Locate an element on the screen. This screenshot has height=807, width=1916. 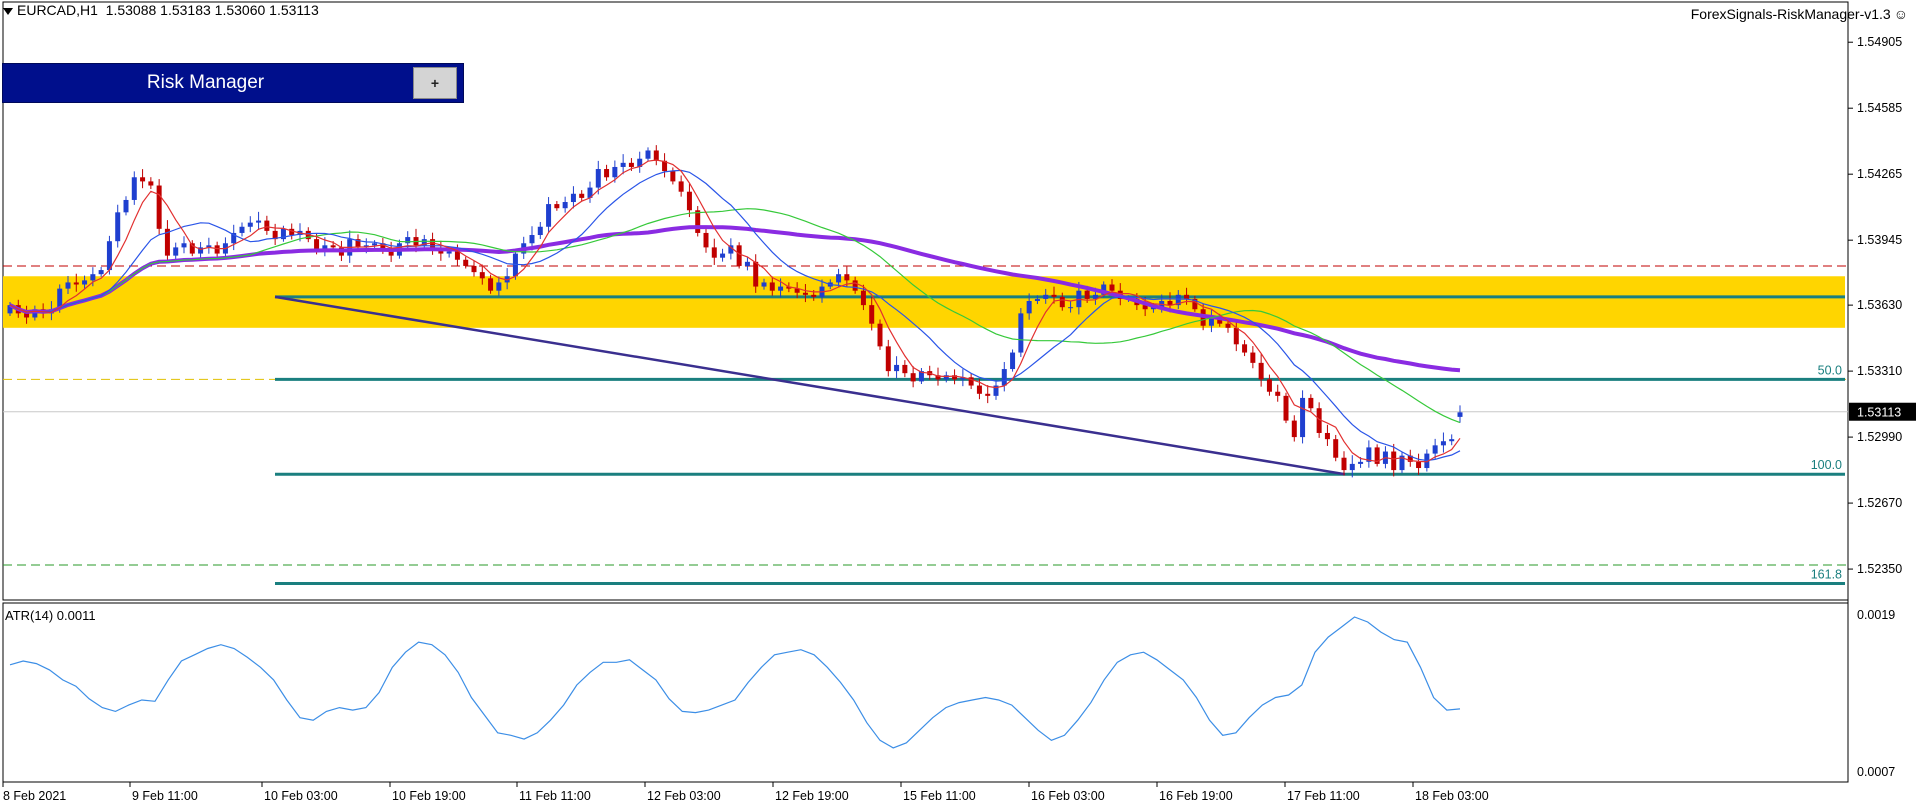
last-price-badge is located at coordinates (1882, 411).